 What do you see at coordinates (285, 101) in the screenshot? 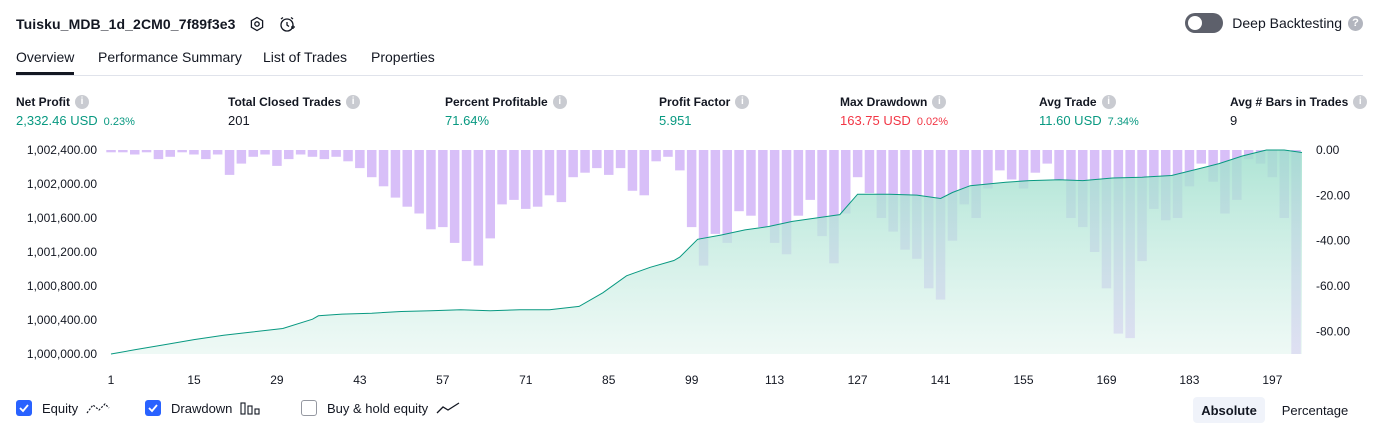
I see `metric-label: Total Closed Trades` at bounding box center [285, 101].